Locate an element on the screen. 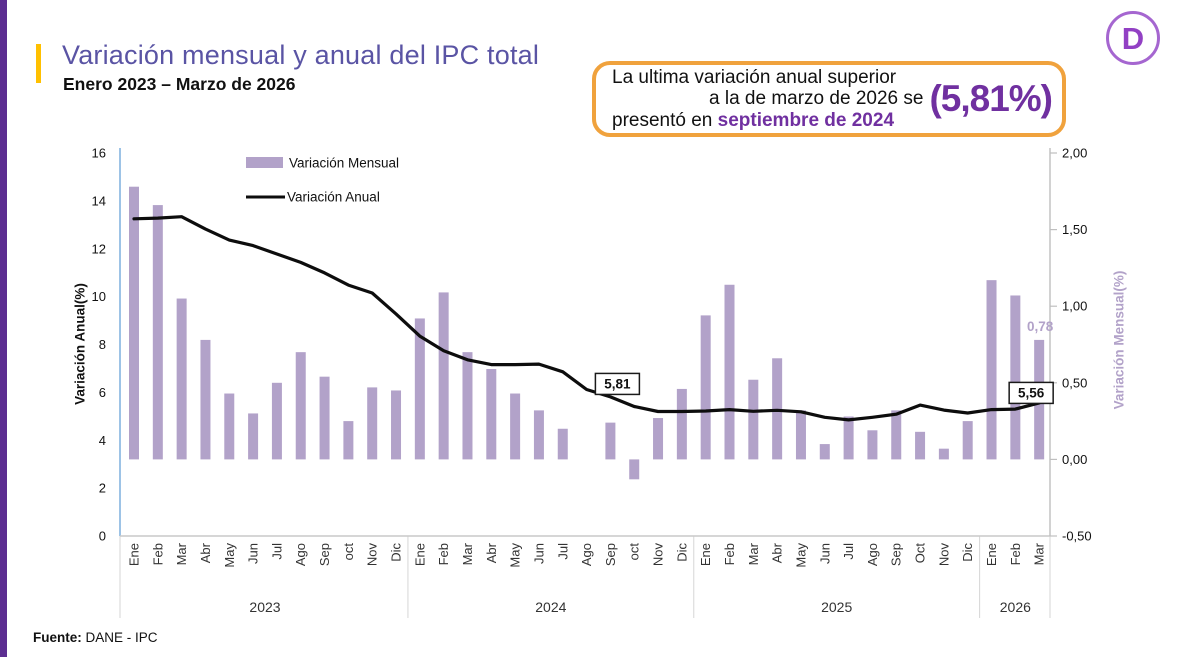 Image resolution: width=1180 pixels, height=657 pixels. left-tick-label: 6 is located at coordinates (102, 392).